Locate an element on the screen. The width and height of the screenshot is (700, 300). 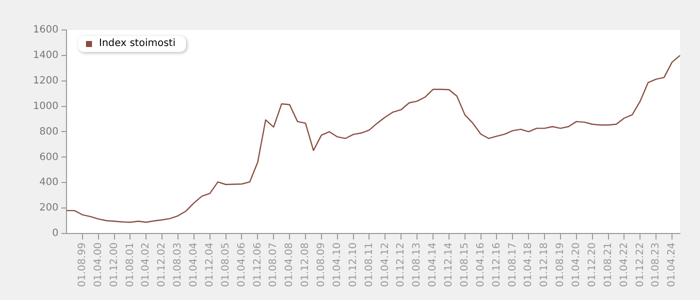
x-tick-label: 01.08.01 is located at coordinates (130, 264).